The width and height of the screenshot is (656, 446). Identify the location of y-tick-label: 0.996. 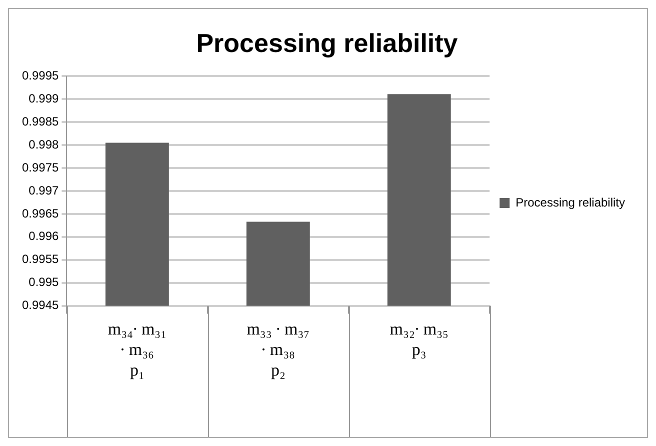
(44, 236).